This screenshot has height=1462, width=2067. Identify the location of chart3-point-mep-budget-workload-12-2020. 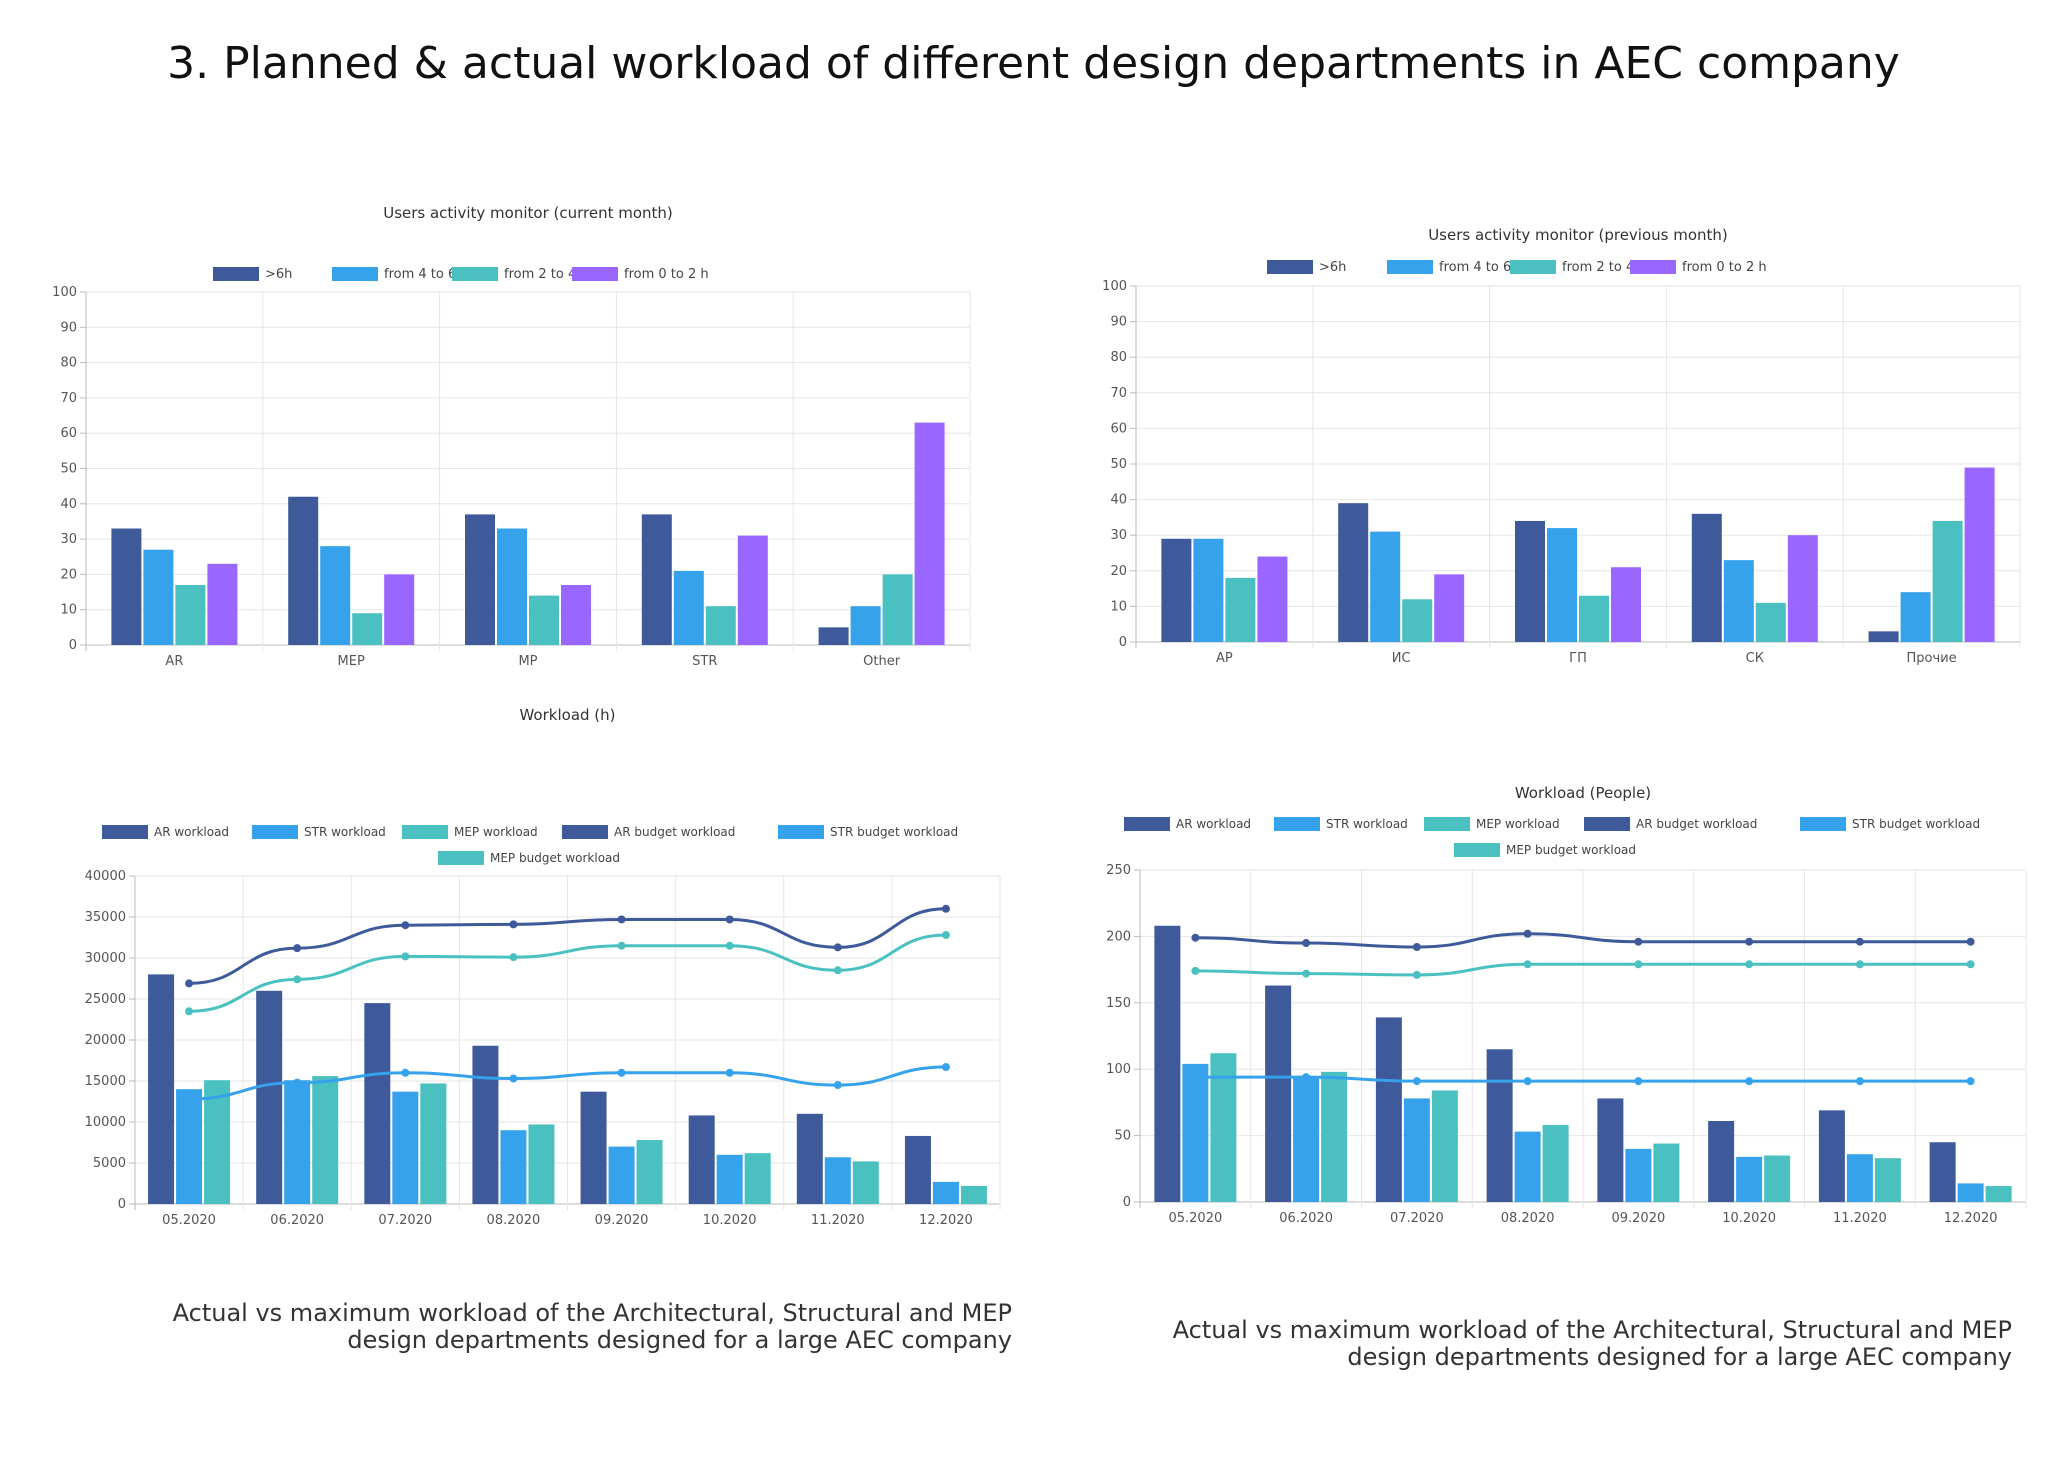
(1970, 964).